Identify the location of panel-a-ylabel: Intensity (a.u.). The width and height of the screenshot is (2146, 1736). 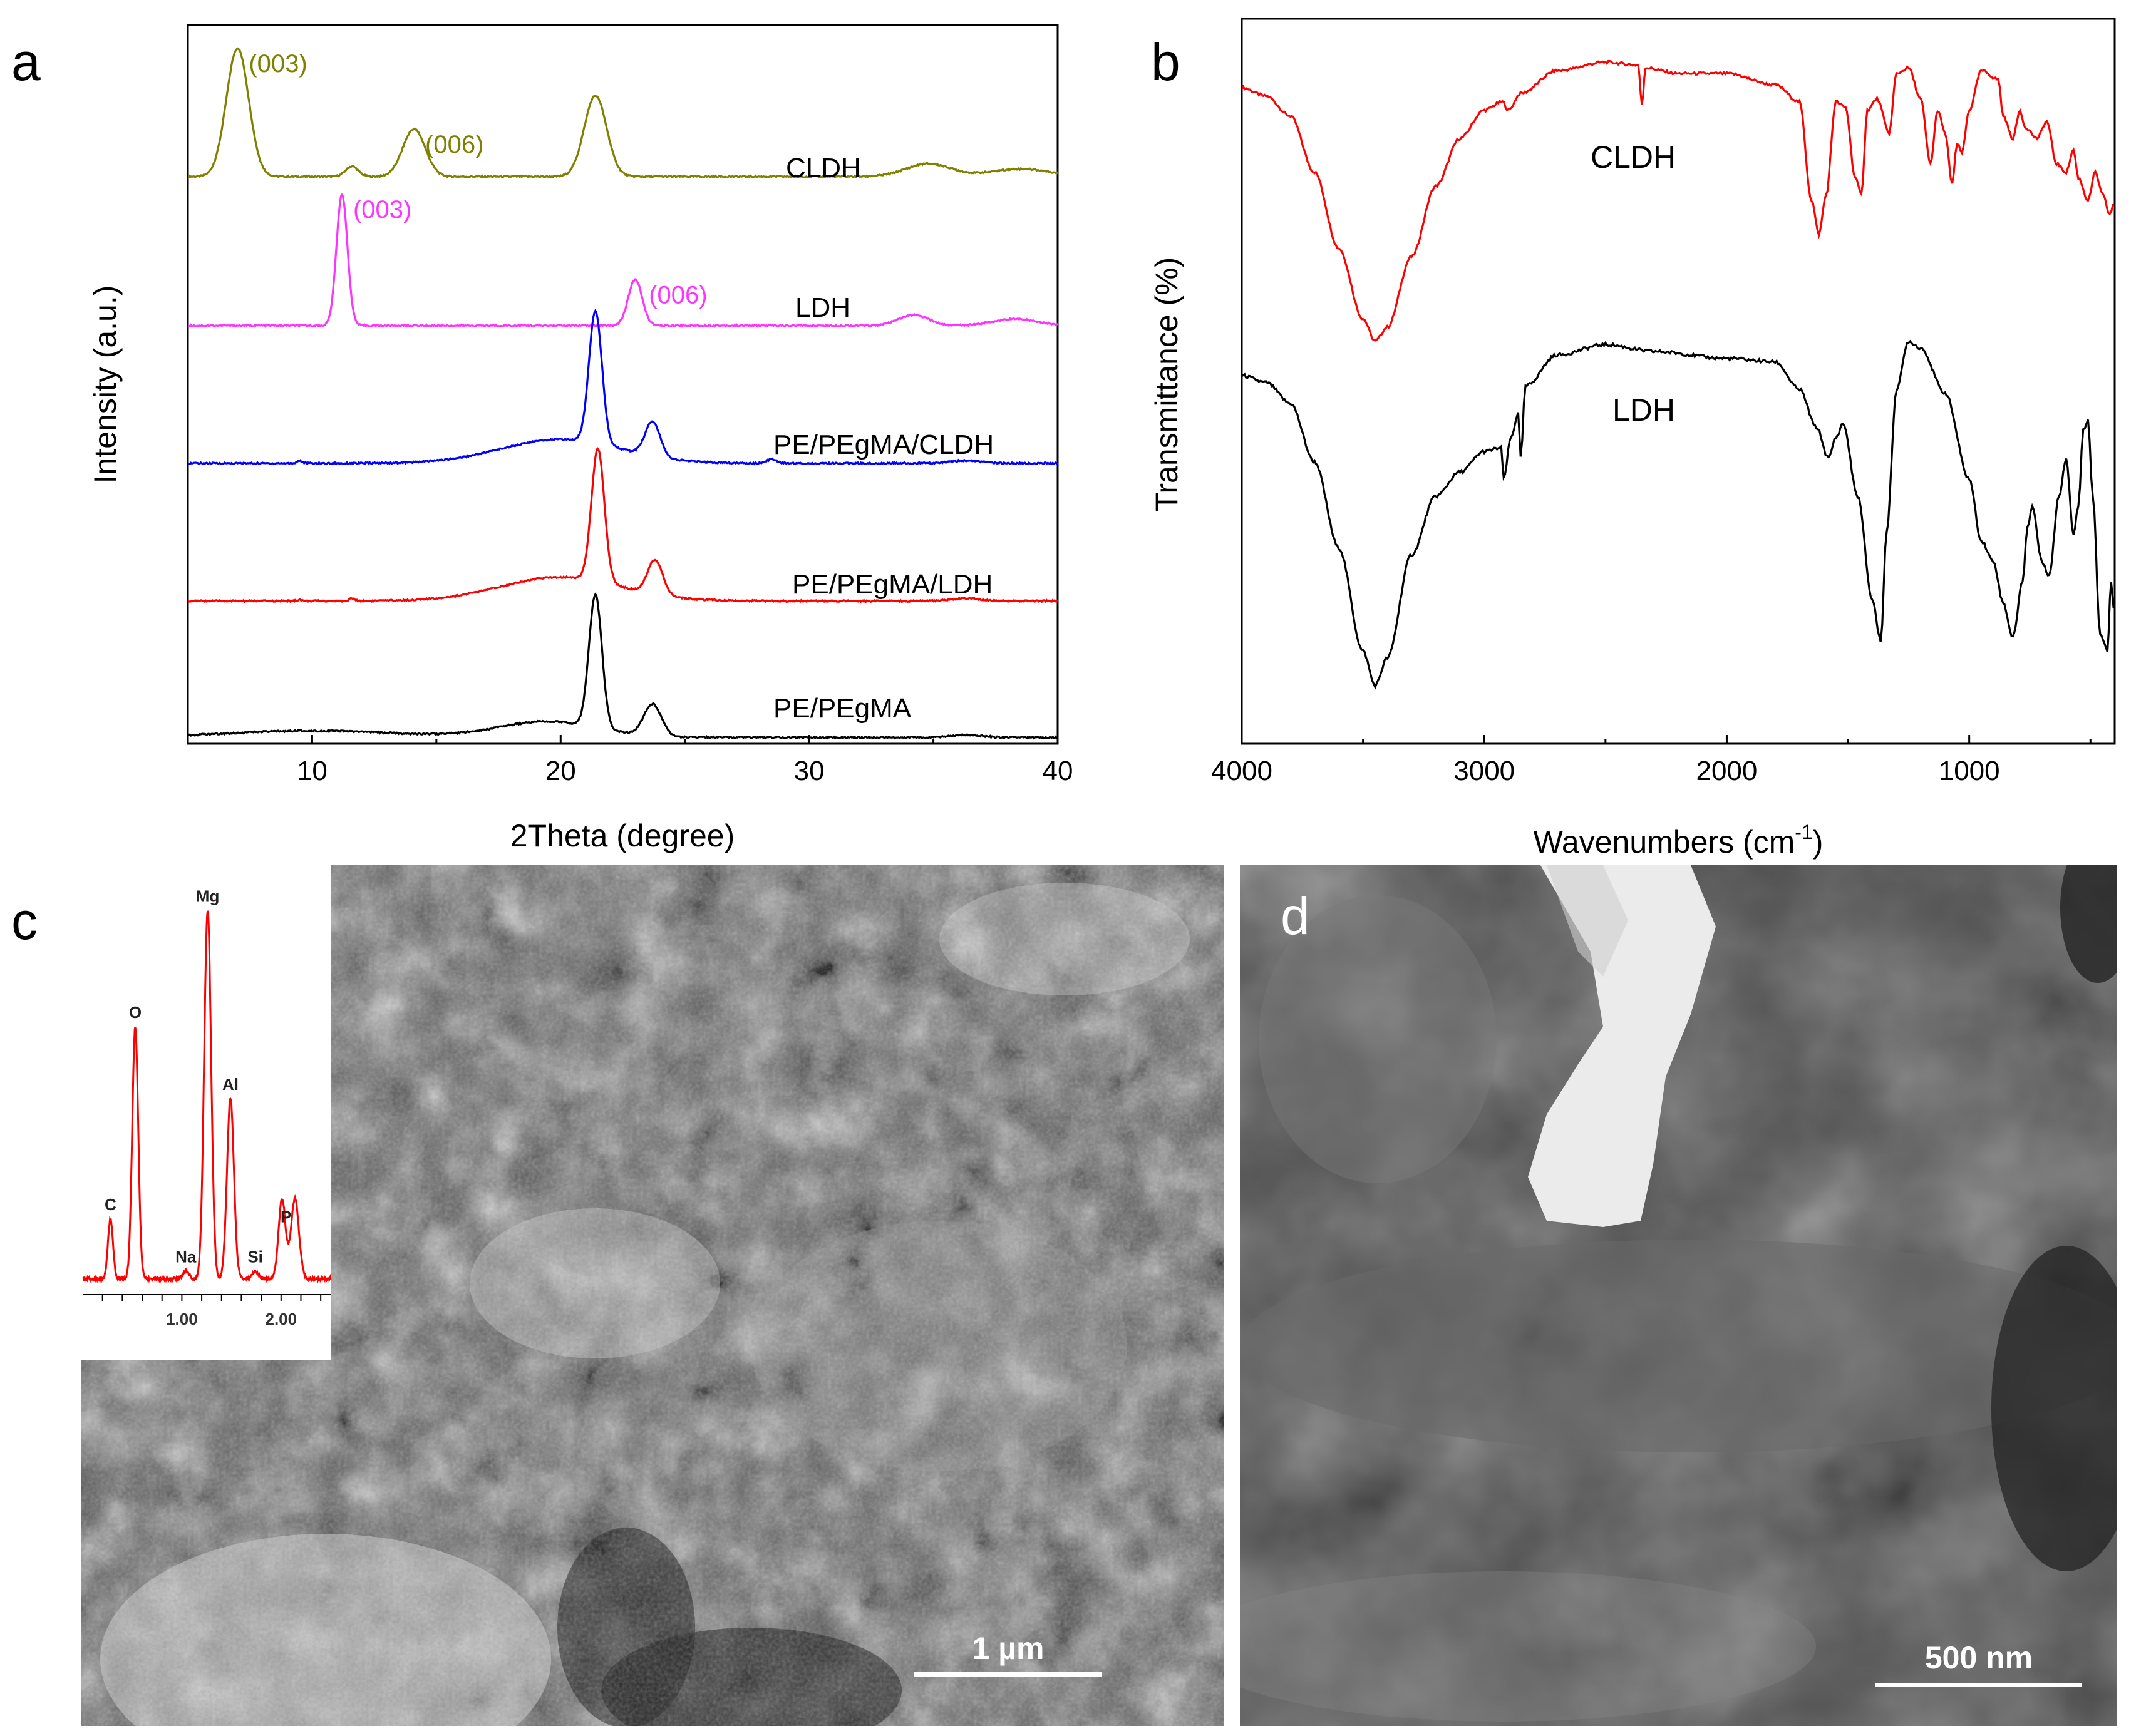
(105, 384).